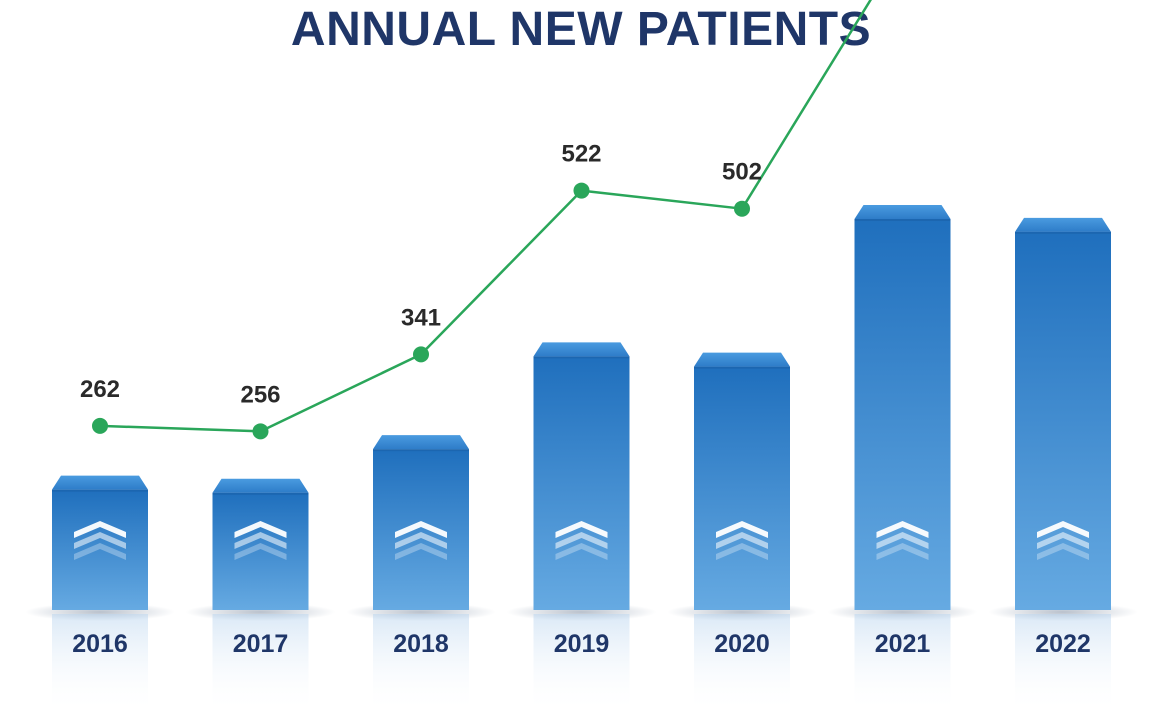 The height and width of the screenshot is (720, 1162). Describe the element at coordinates (903, 644) in the screenshot. I see `x-tick-label: 2021` at that location.